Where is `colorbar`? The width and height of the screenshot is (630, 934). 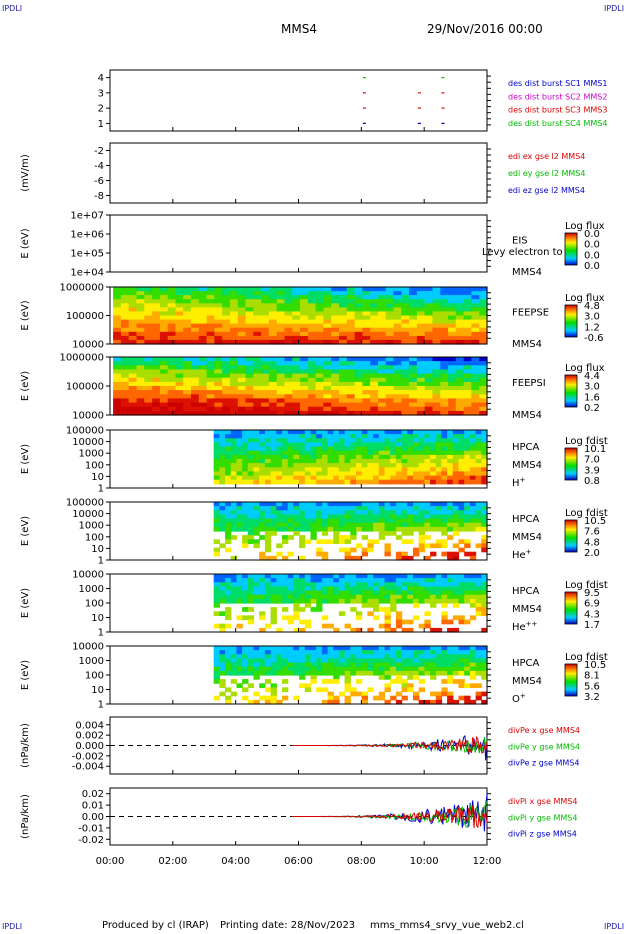 colorbar is located at coordinates (571, 321).